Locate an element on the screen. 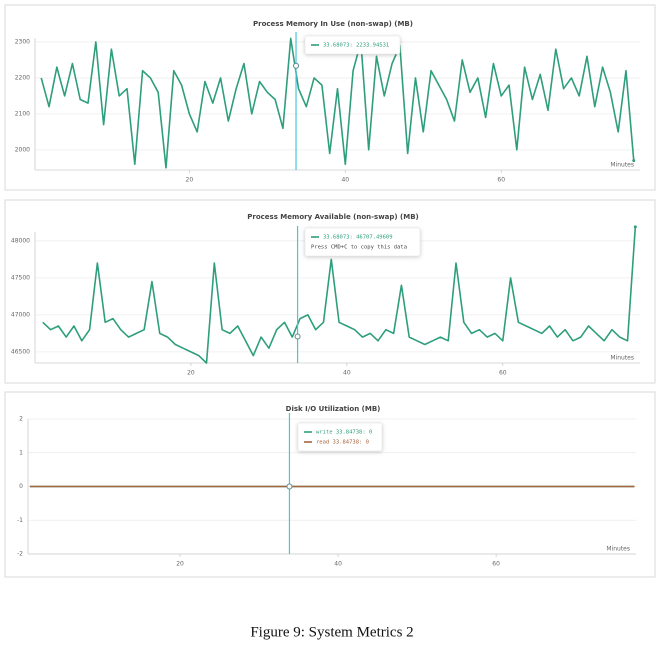 Image resolution: width=665 pixels, height=649 pixels. y-tick-label: 0 is located at coordinates (21, 486).